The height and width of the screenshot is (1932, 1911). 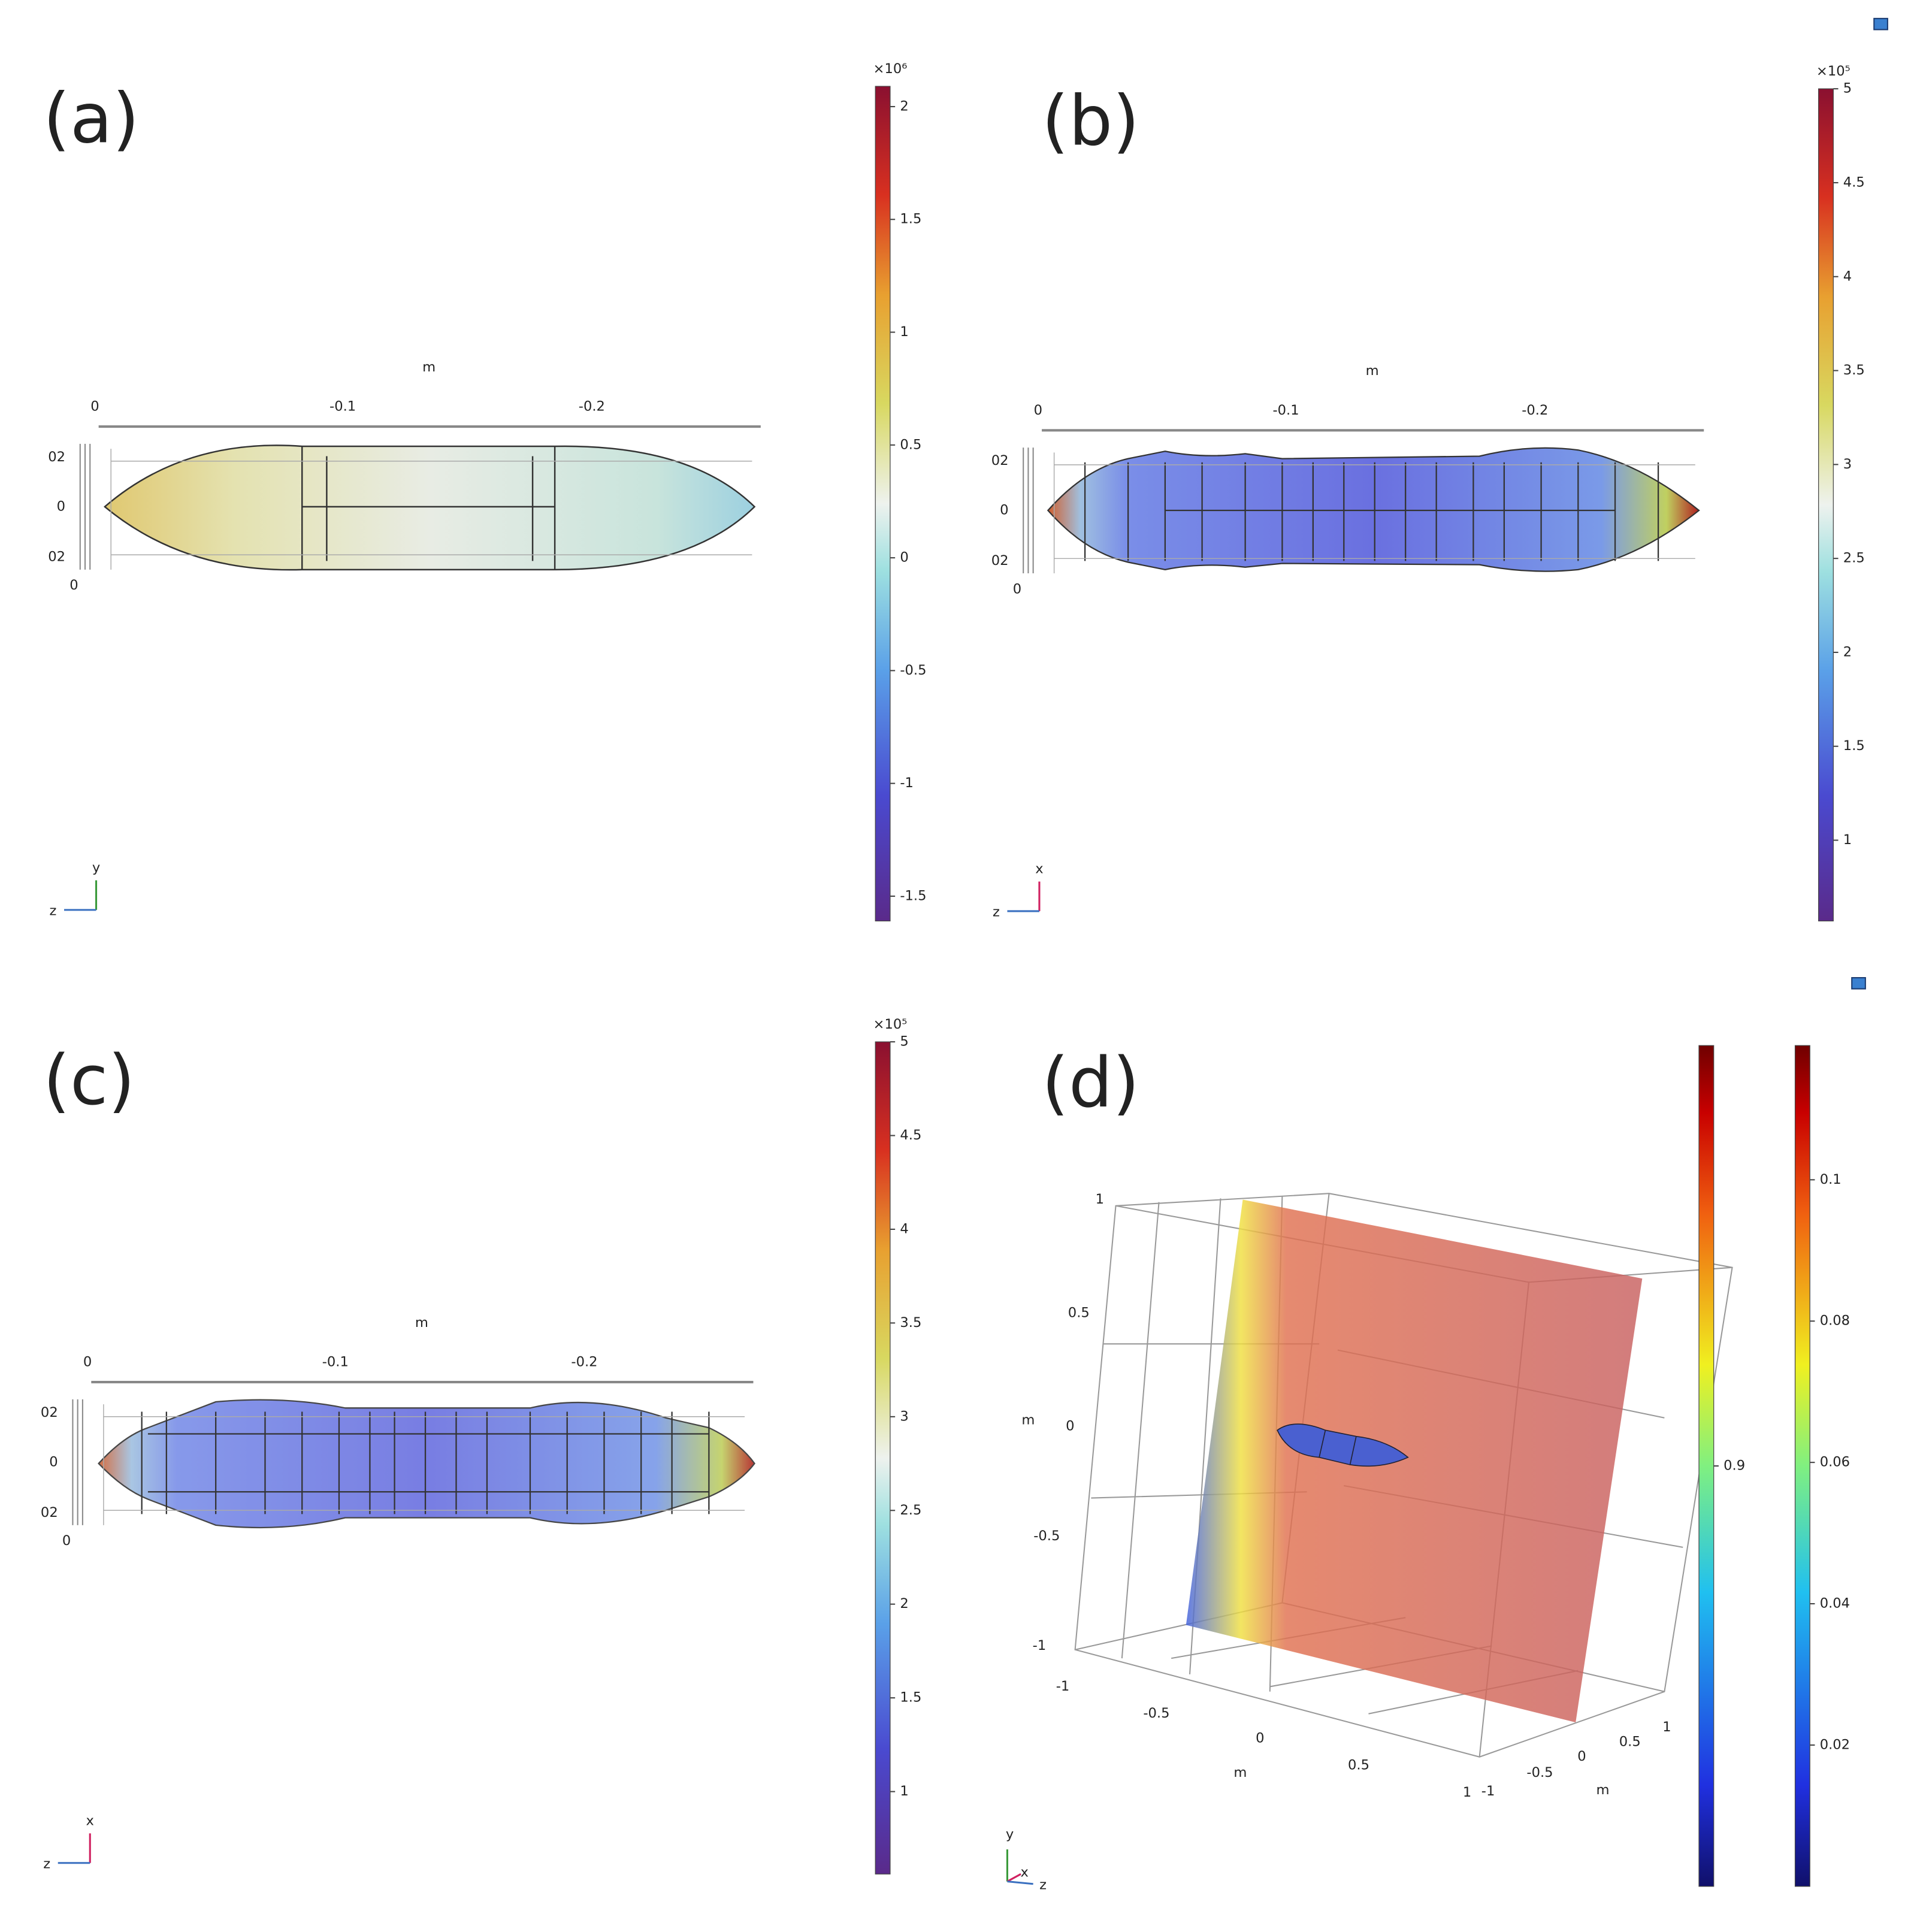 I want to click on panel-label: (d), so click(x=1090, y=1083).